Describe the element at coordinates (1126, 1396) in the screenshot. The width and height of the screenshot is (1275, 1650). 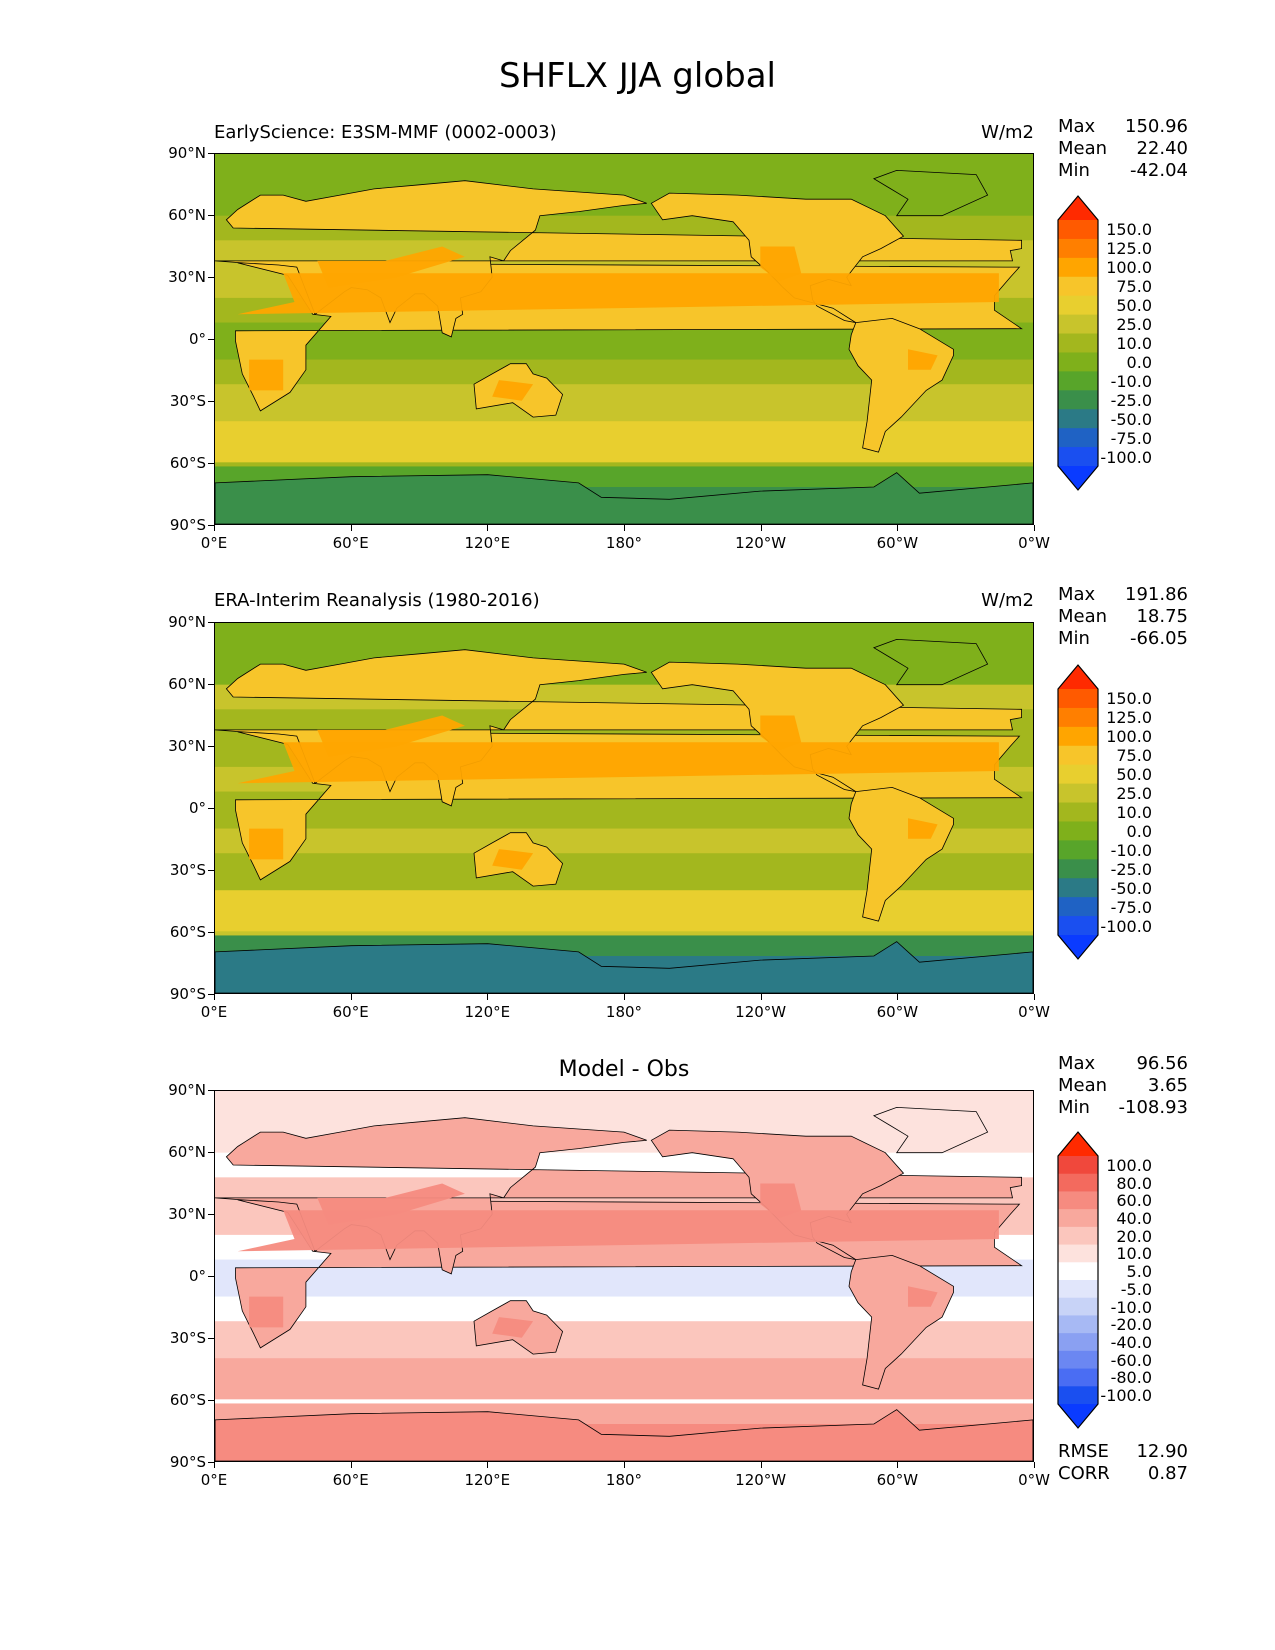
I see `colorbar-tick-label: -100.0` at that location.